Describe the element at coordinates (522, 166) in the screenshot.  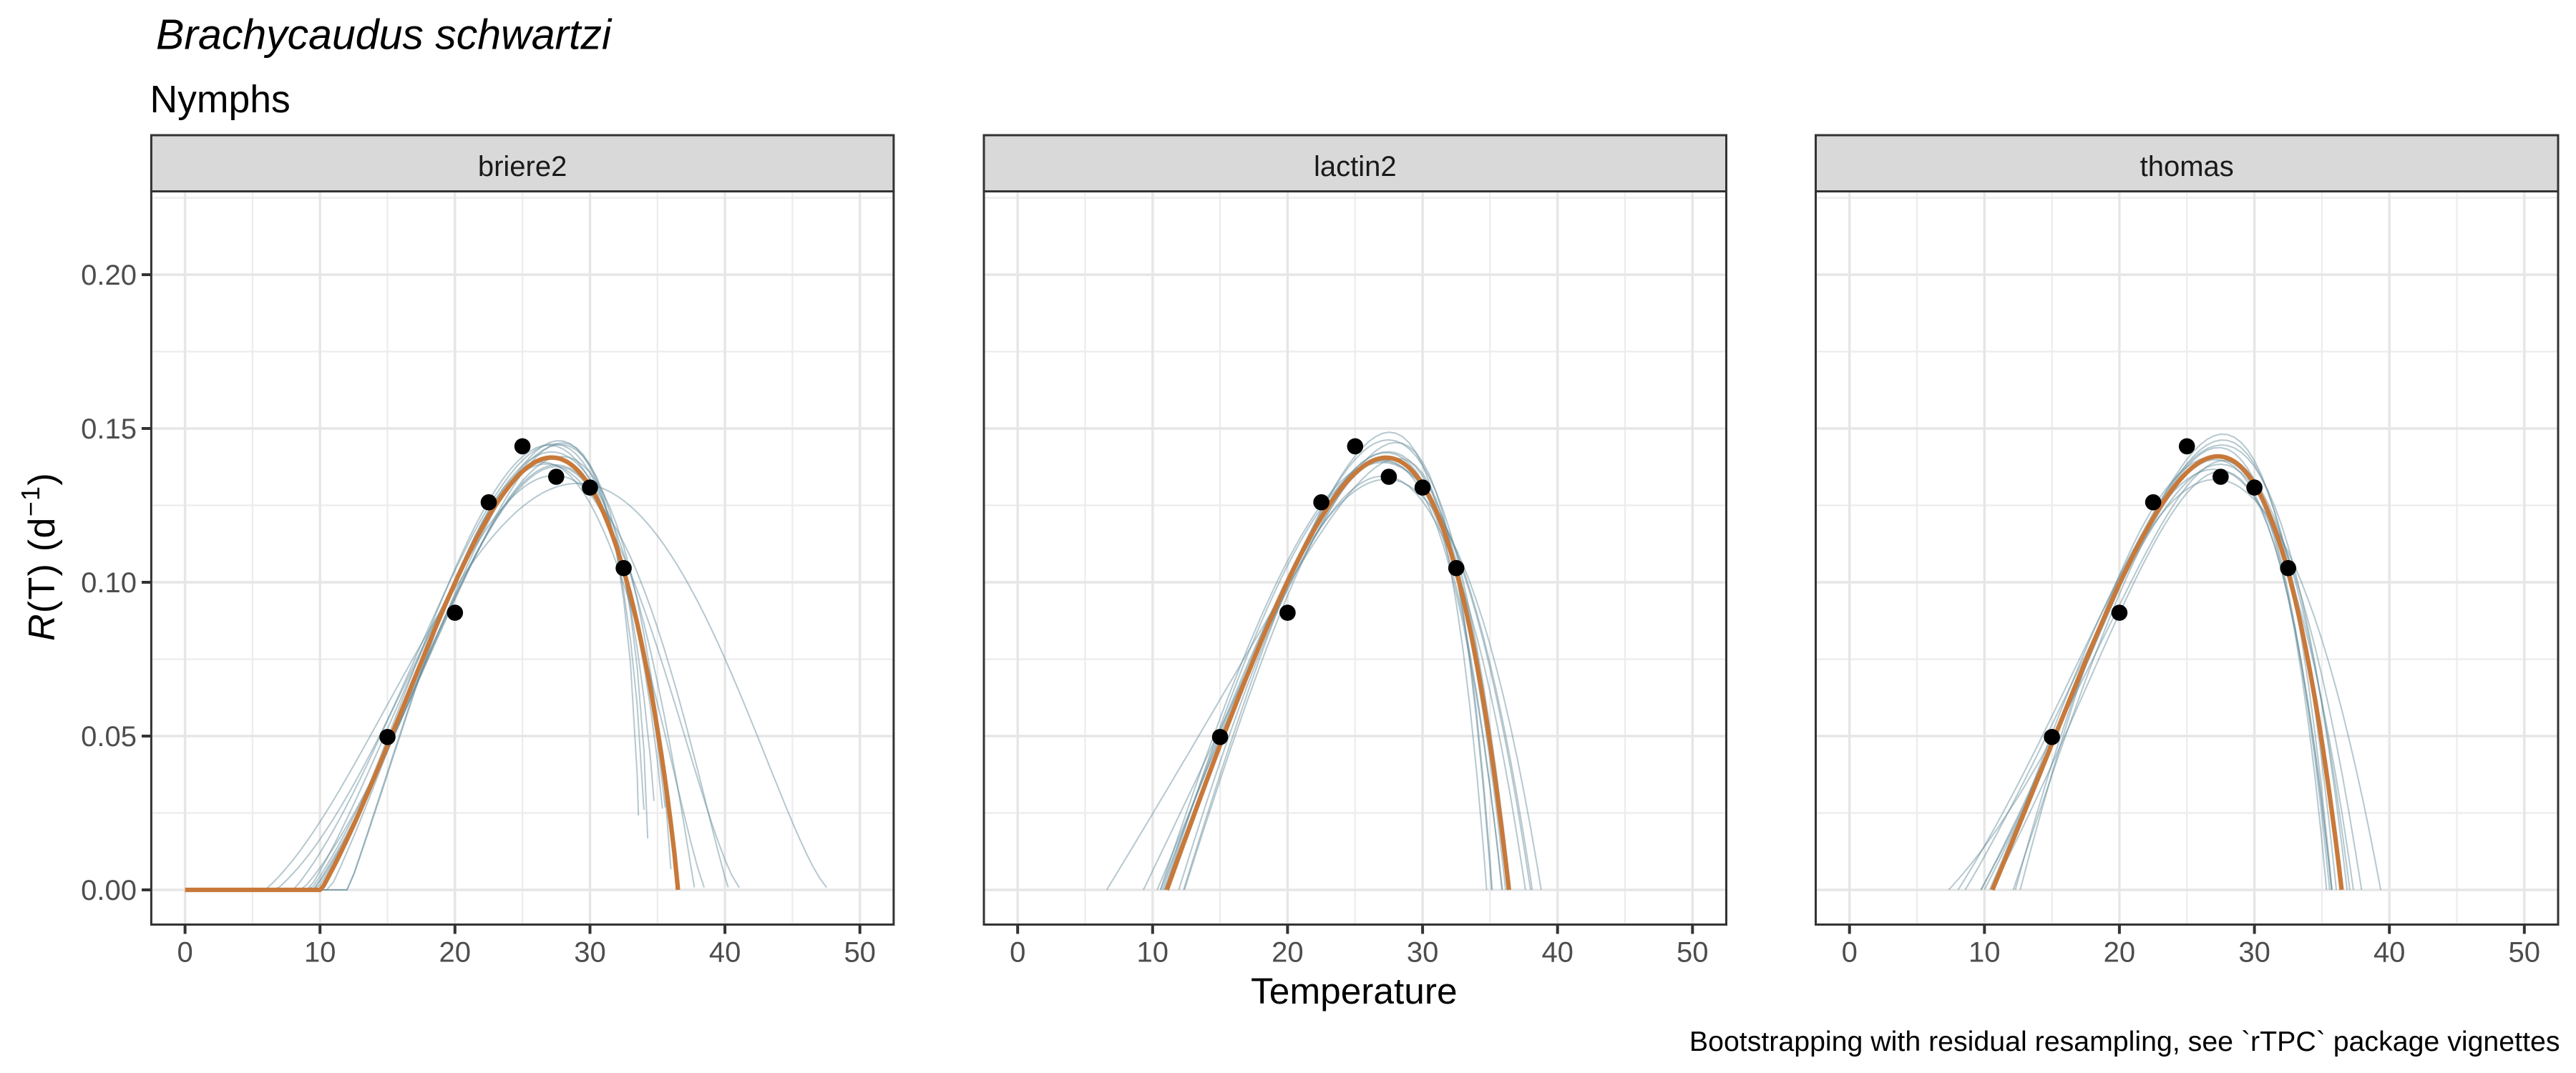
I see `svg-text: briere2` at that location.